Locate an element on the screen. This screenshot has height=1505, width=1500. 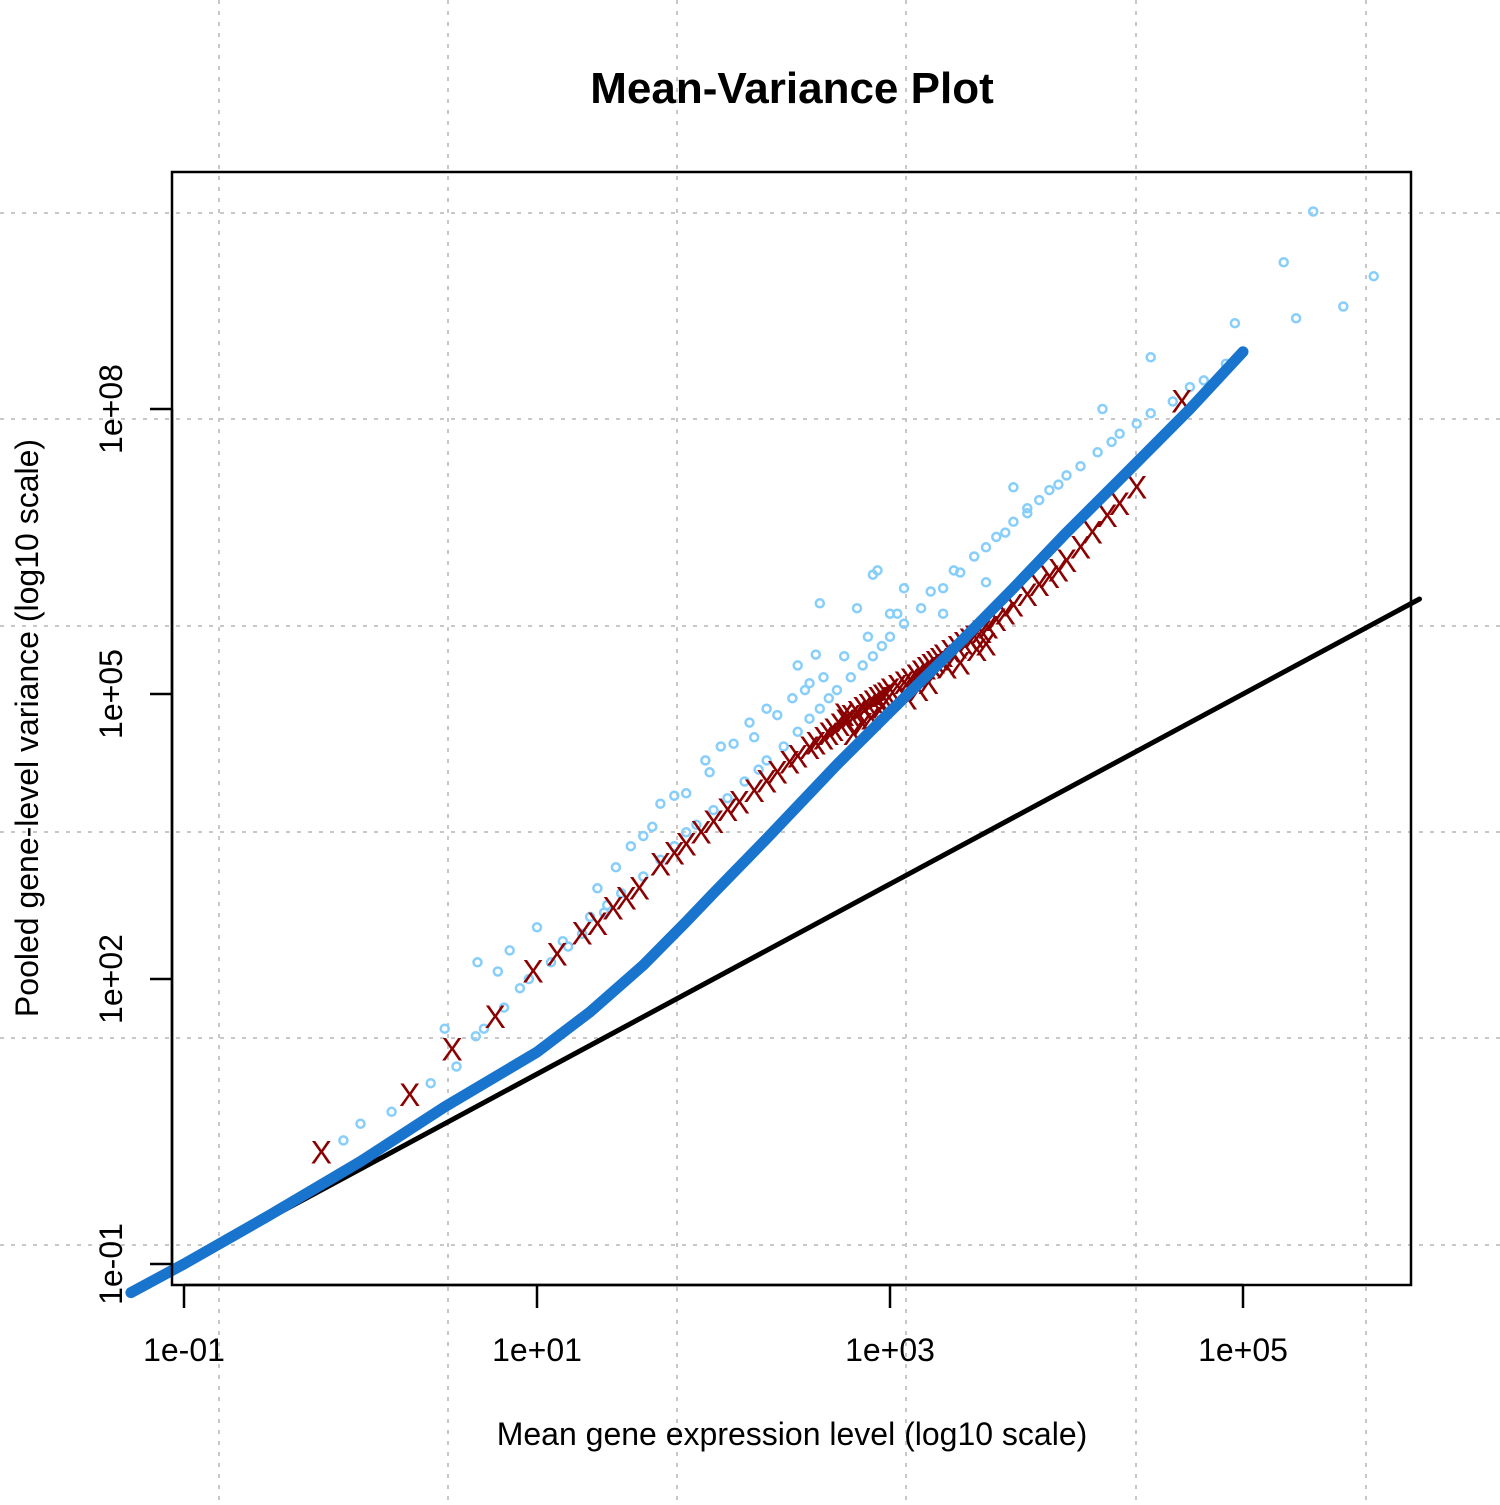
x-tick-label: 1e+05 is located at coordinates (1243, 1350).